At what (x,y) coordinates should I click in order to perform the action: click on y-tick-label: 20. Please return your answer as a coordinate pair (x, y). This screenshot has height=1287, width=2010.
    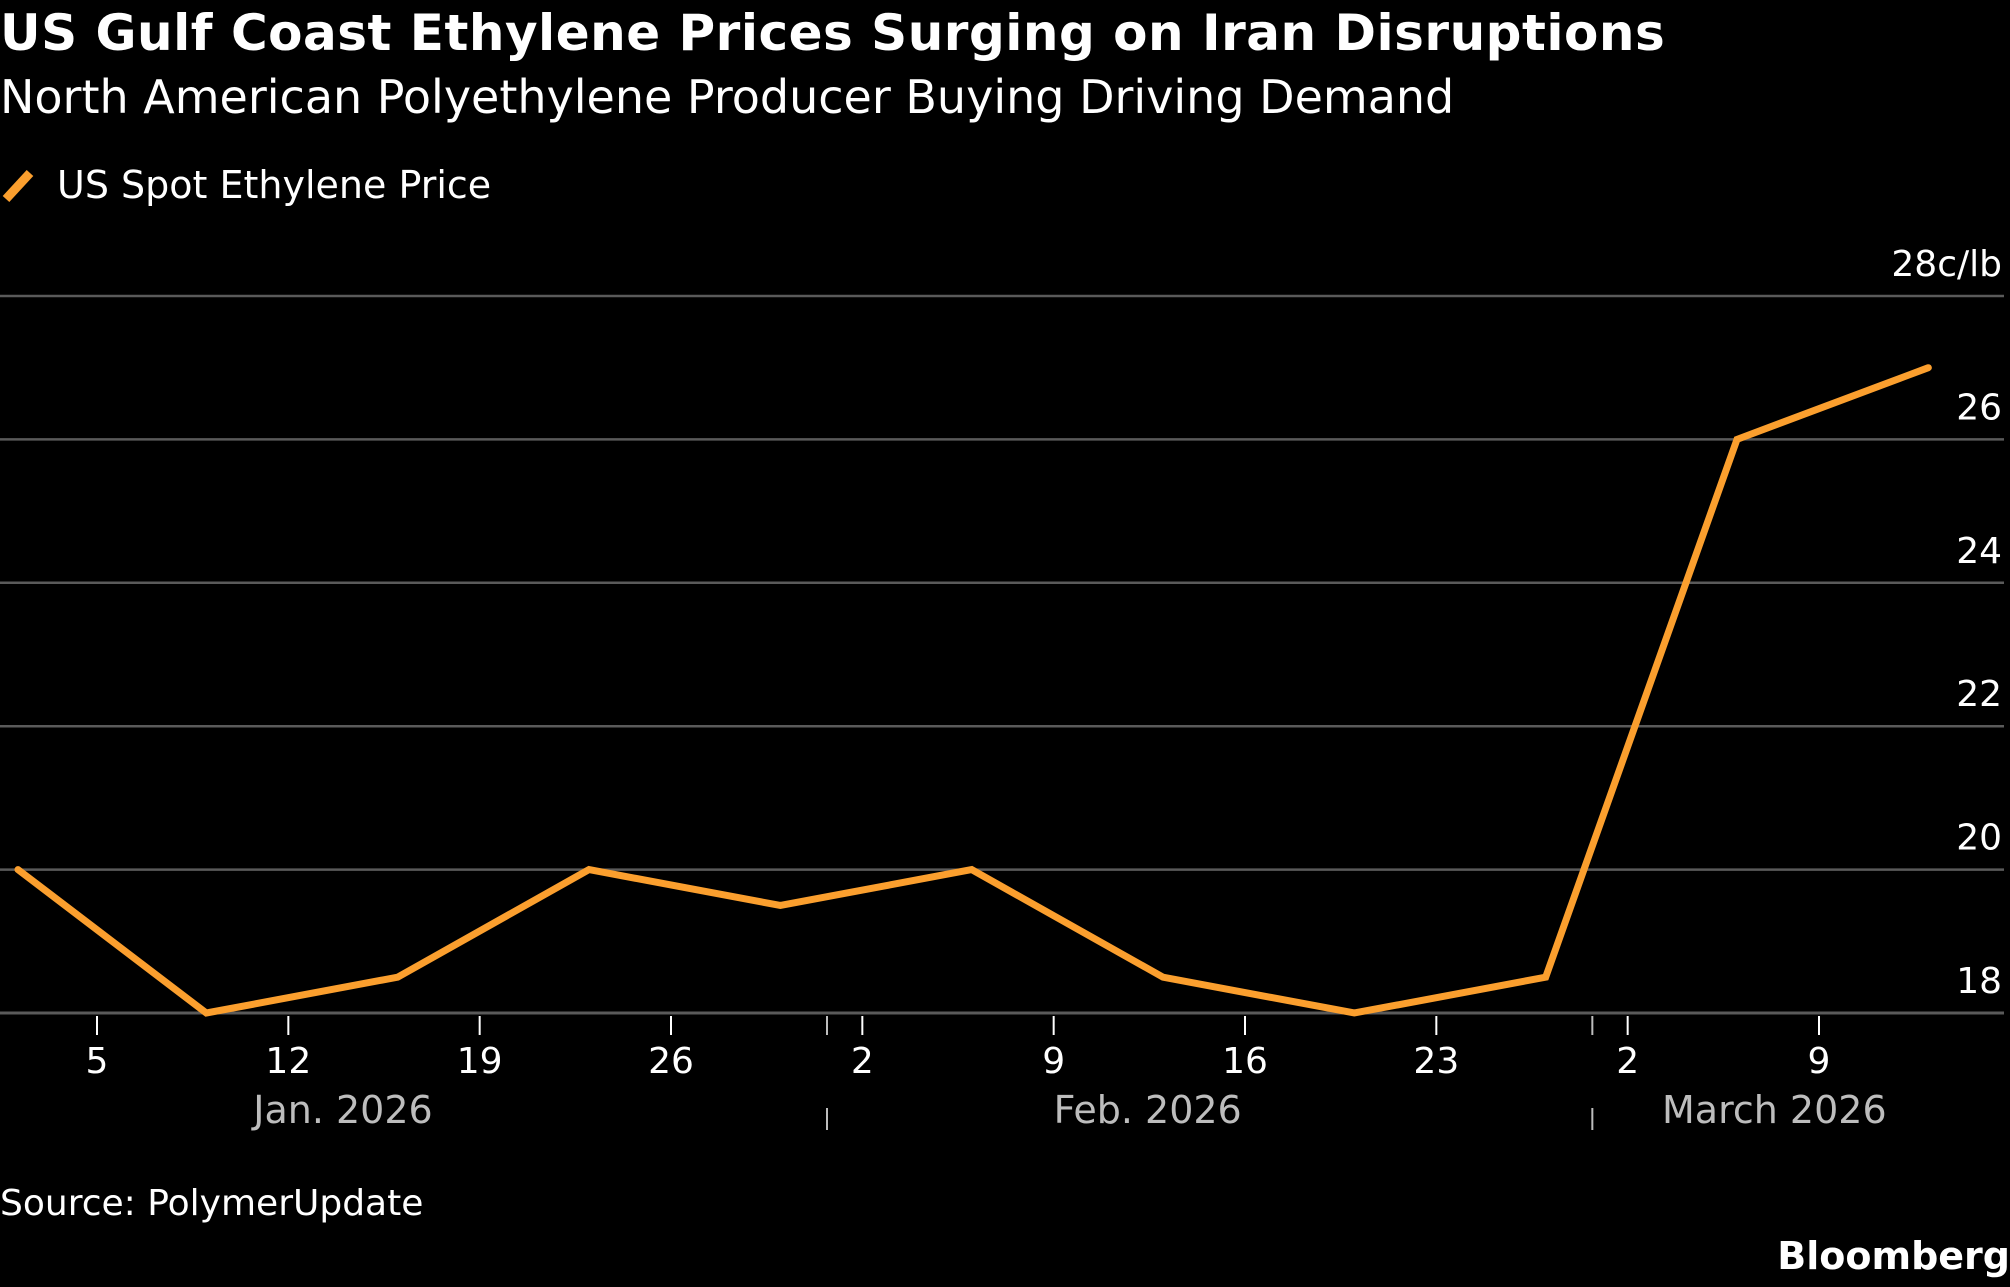
    Looking at the image, I should click on (1979, 838).